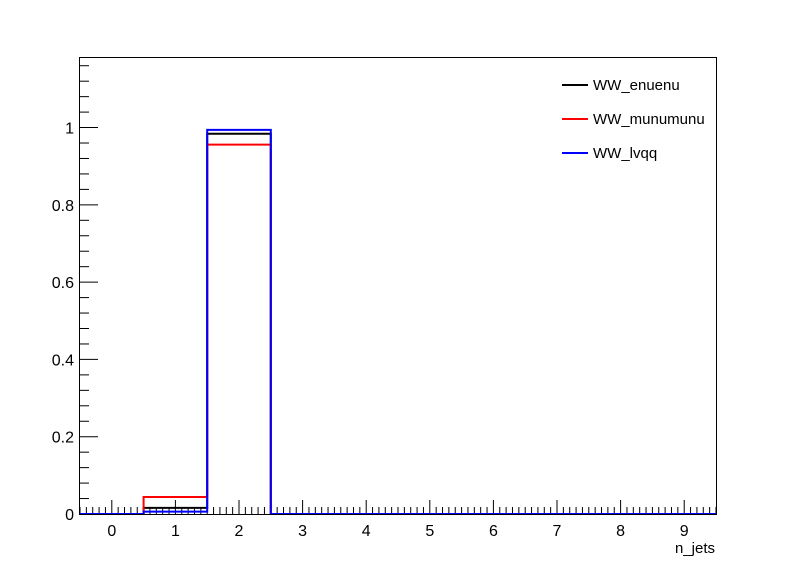  I want to click on legend-label: WW_enuenu, so click(636, 85).